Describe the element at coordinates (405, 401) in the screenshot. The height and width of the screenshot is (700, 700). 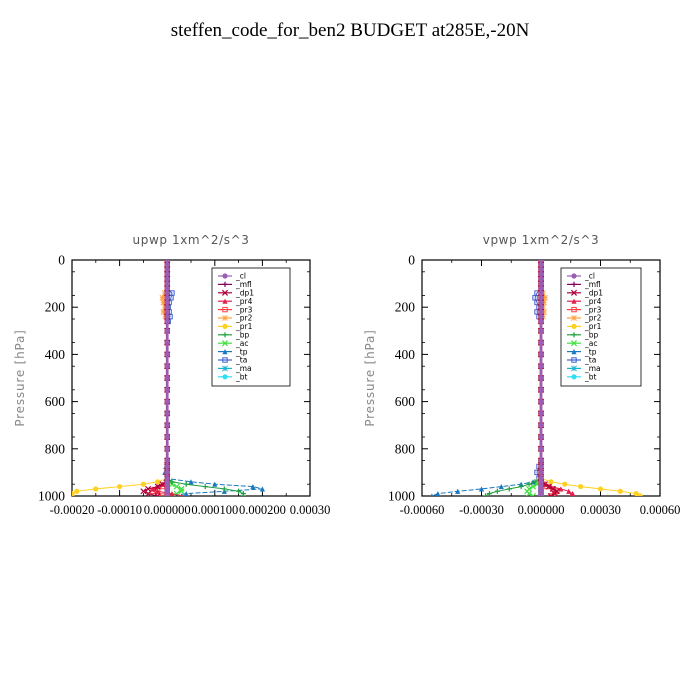
I see `y-tick-label: 600` at that location.